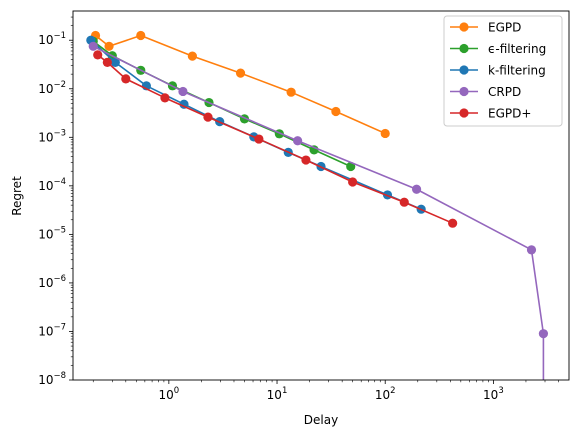 This screenshot has height=437, width=578. I want to click on x-tick-label: 10¹, so click(277, 394).